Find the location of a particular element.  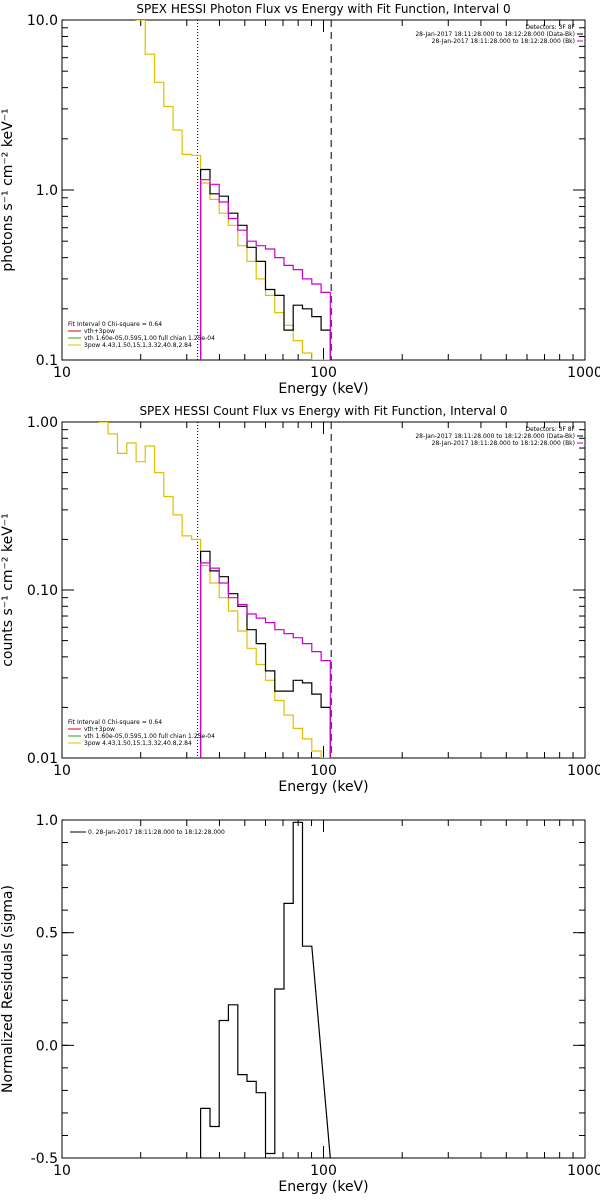

y-tick-label: -0.5 is located at coordinates (44, 1159).